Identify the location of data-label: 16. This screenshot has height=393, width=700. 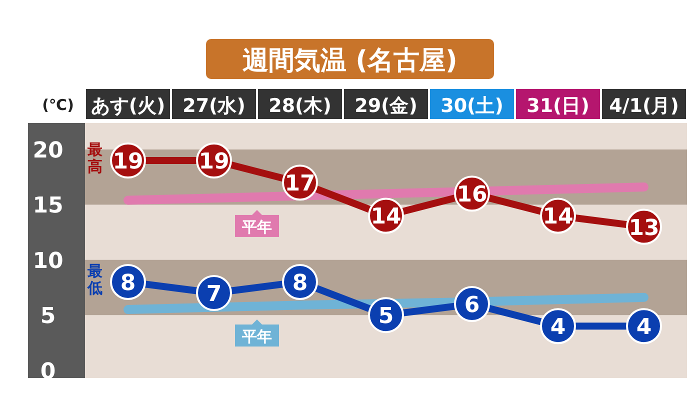
(472, 195).